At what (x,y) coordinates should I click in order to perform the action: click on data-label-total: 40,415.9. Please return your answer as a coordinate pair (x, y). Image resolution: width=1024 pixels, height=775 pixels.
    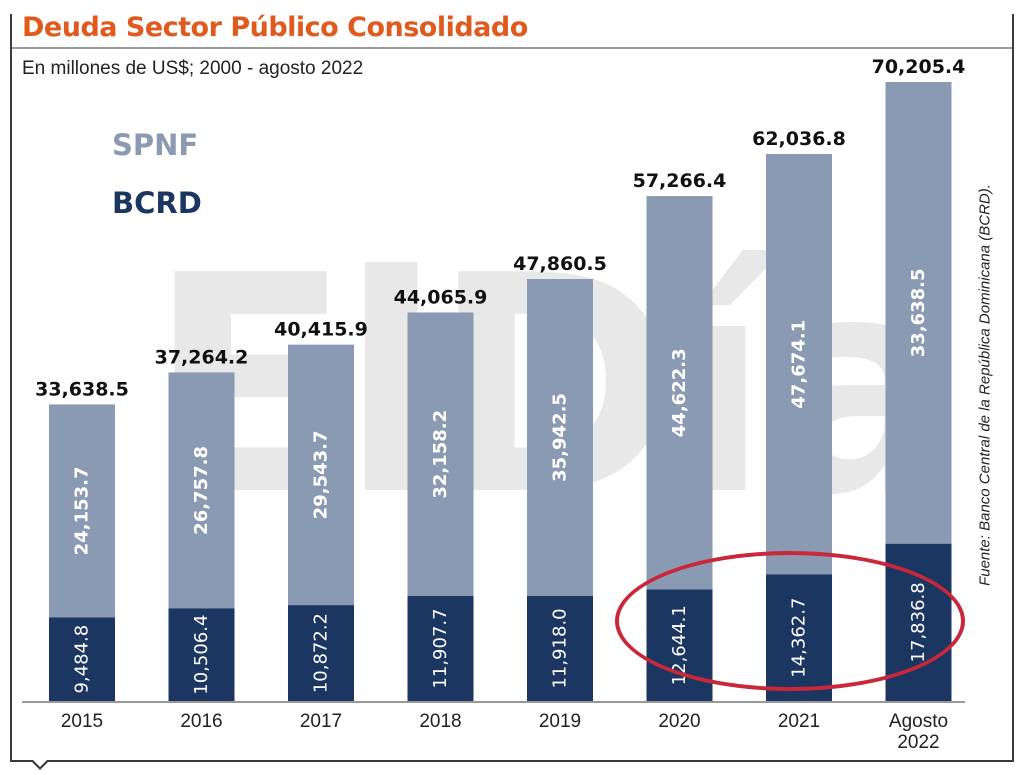
    Looking at the image, I should click on (321, 330).